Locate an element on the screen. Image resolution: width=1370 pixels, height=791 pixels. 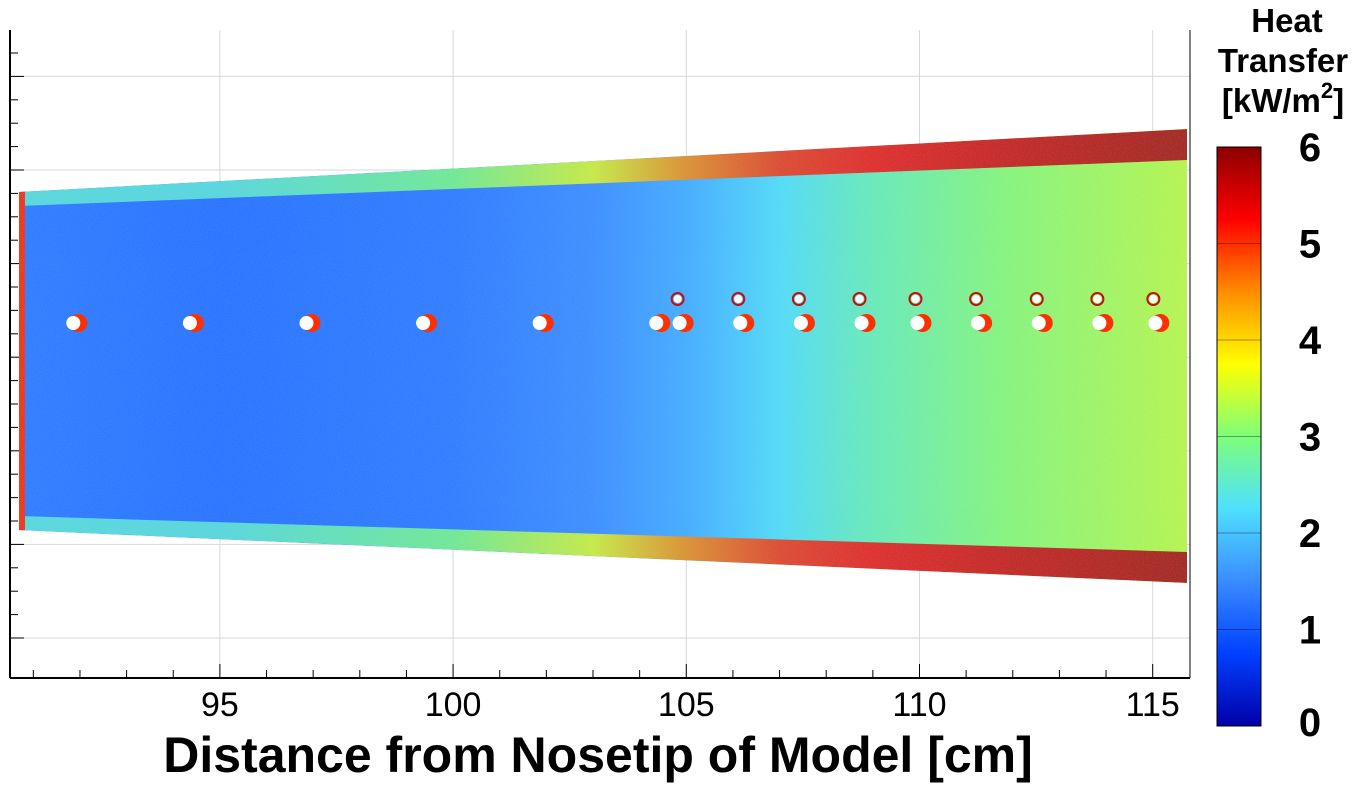
x-tick-label: 115 is located at coordinates (1153, 705).